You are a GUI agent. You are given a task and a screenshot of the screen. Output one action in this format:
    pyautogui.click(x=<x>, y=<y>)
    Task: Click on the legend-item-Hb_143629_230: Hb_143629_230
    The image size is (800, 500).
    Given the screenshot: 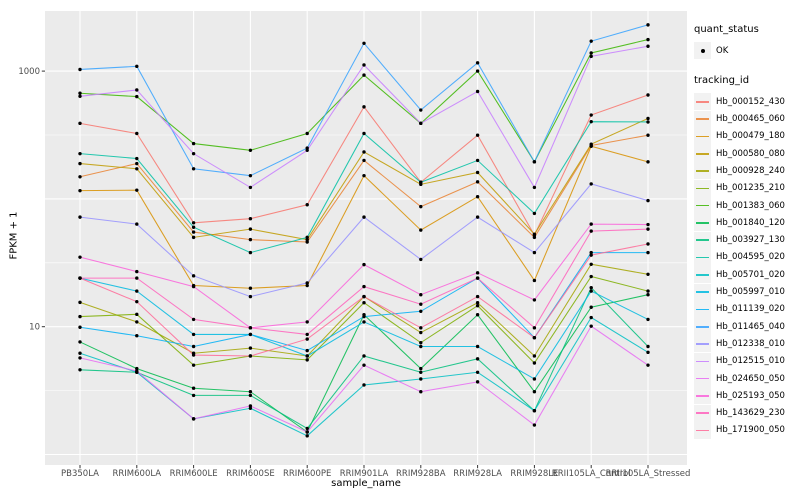 What is the action you would take?
    pyautogui.click(x=747, y=413)
    